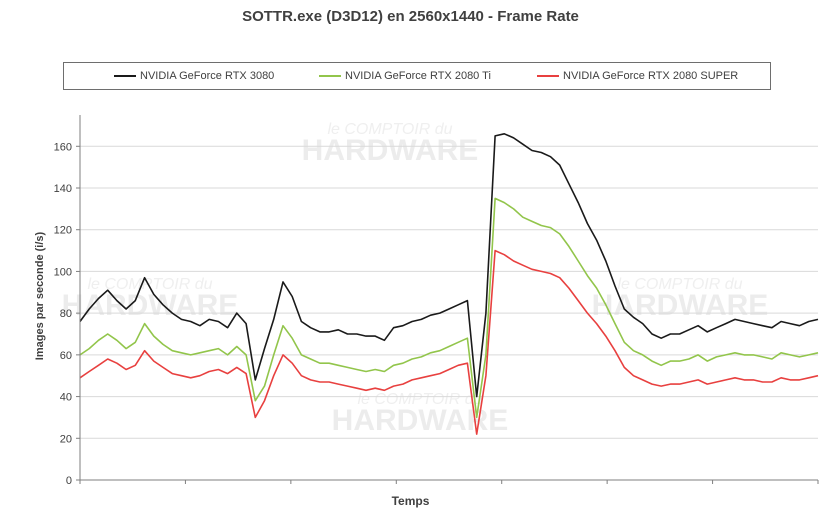  What do you see at coordinates (548, 76) in the screenshot?
I see `legend-swatch-rtx2080super` at bounding box center [548, 76].